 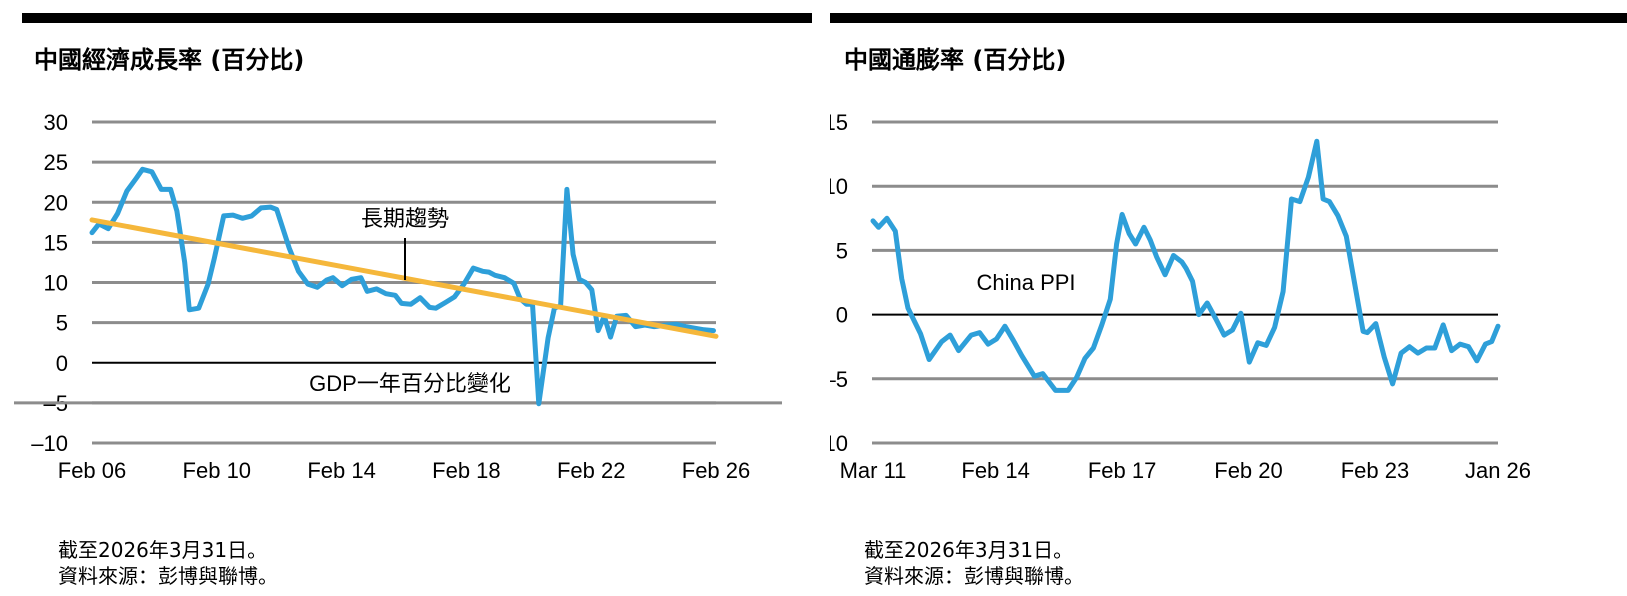 What do you see at coordinates (466, 470) in the screenshot?
I see `x-tick-label: Feb 18` at bounding box center [466, 470].